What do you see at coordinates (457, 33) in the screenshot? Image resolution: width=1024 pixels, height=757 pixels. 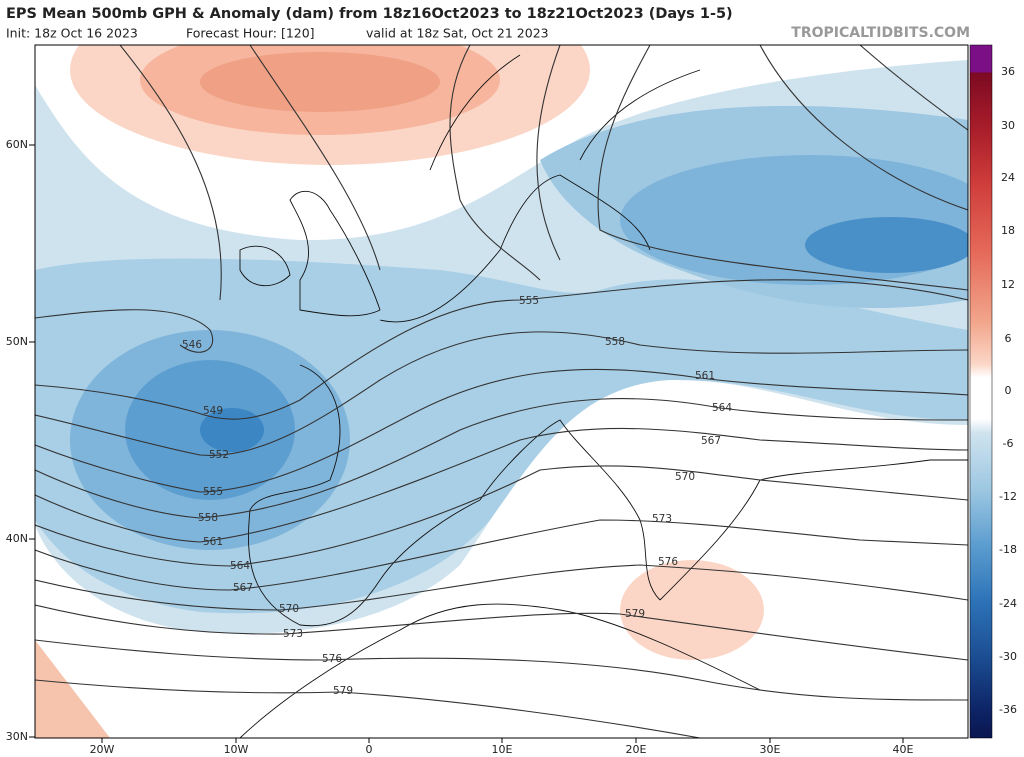 I see `valid-time: valid at 18z Sat, Oct 21 2023` at bounding box center [457, 33].